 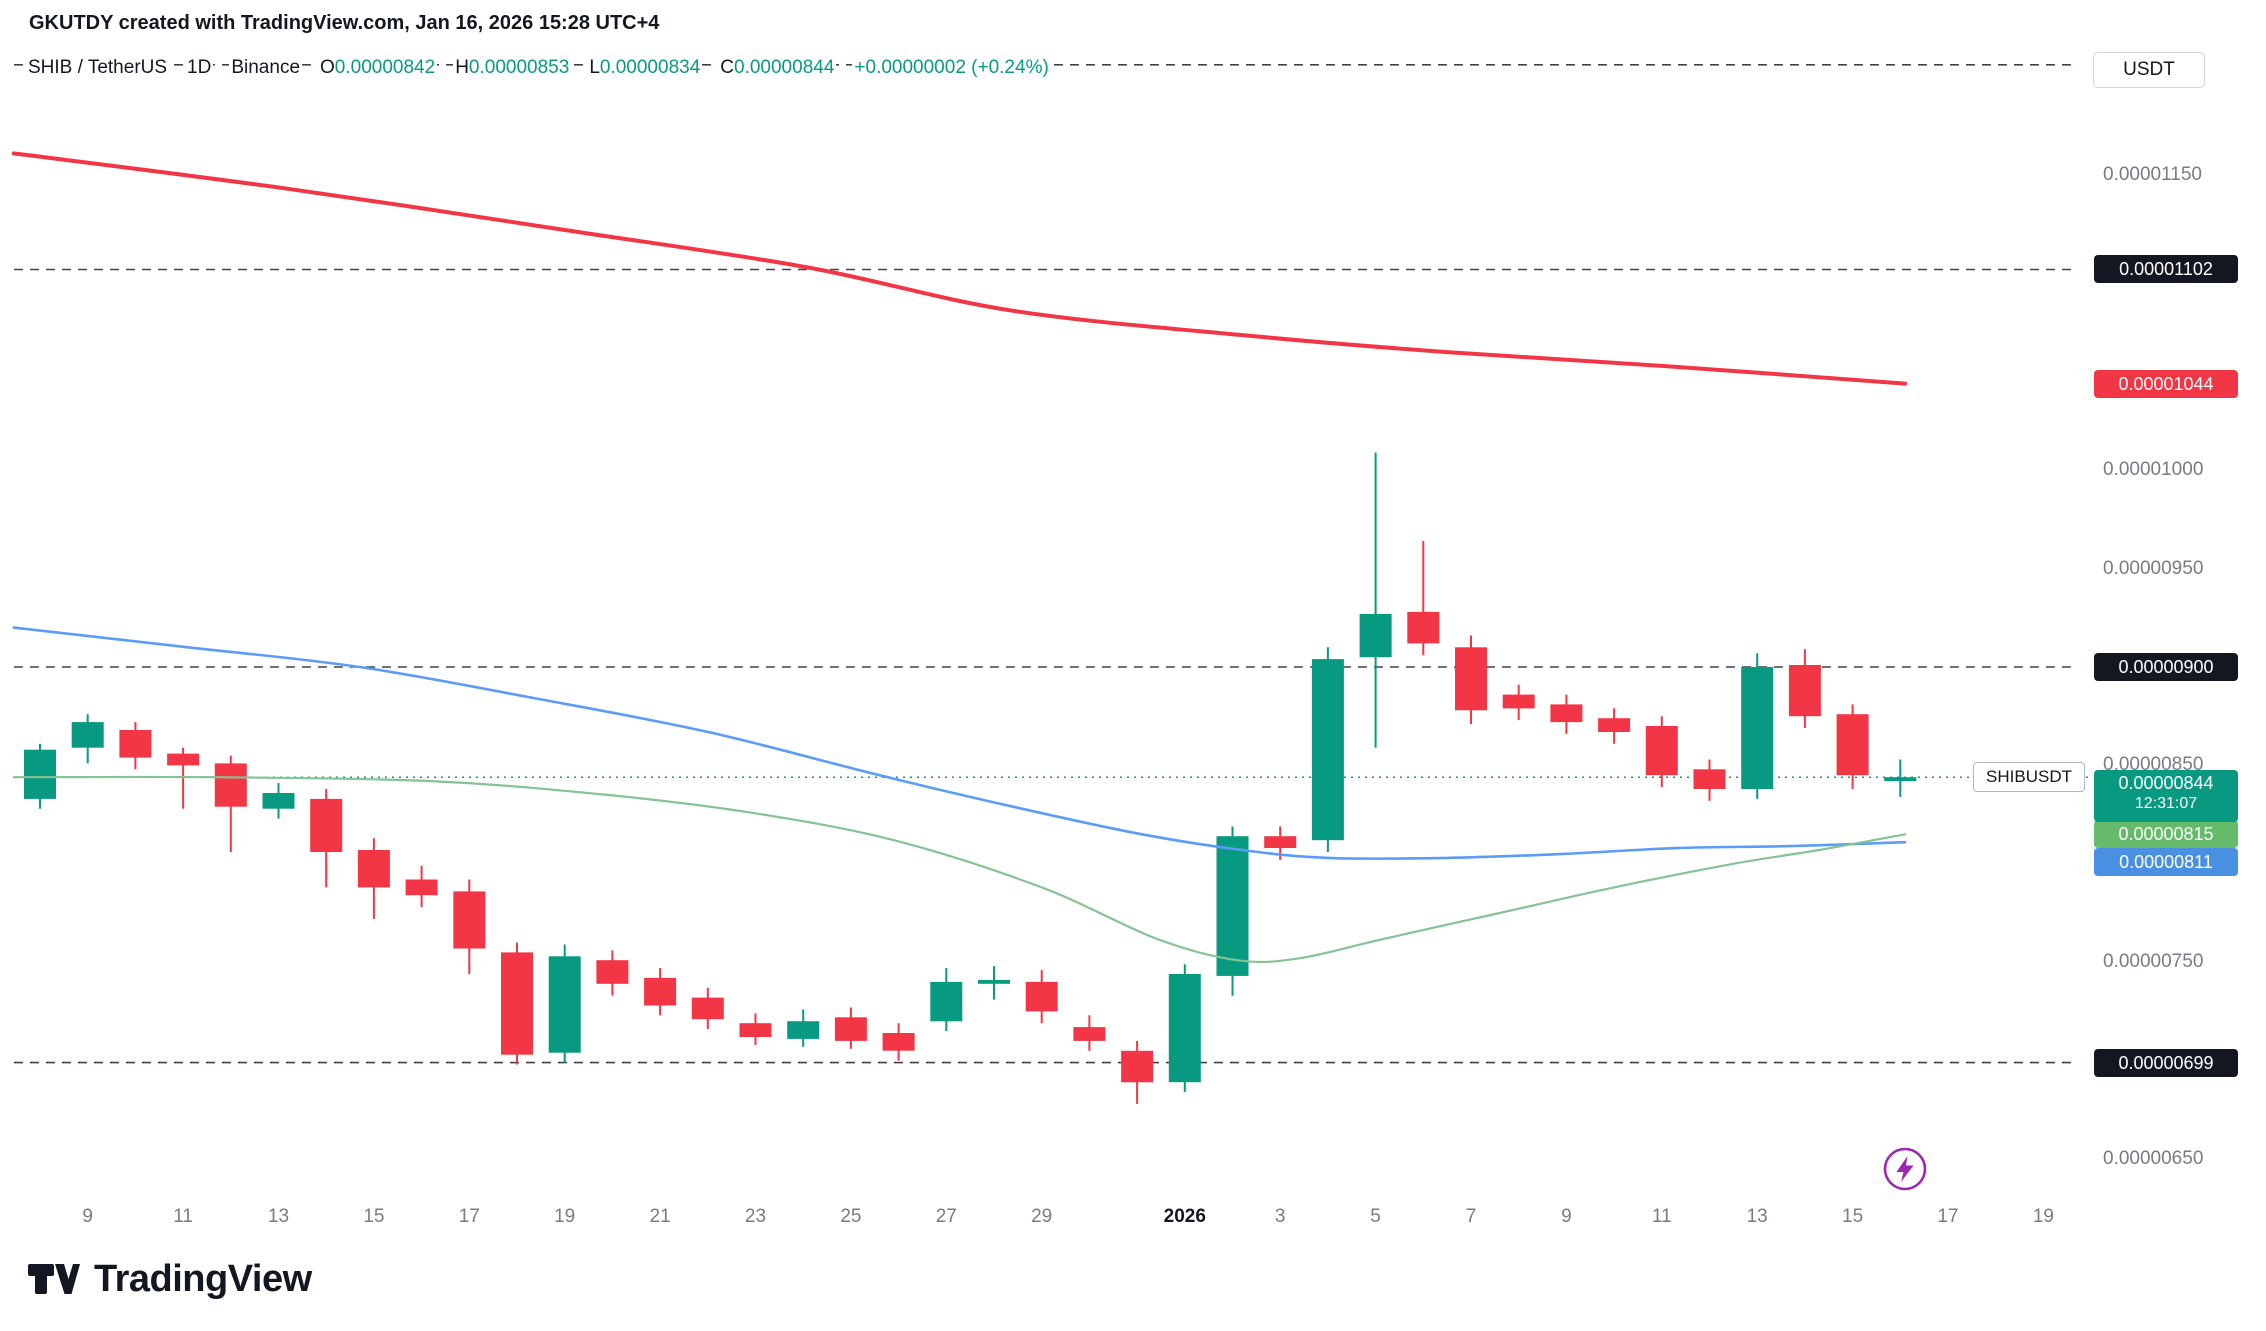 I want to click on time-tick-label: 2026, so click(x=1184, y=1216).